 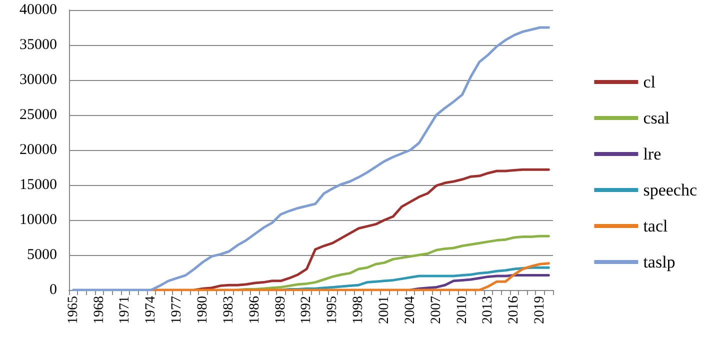 What do you see at coordinates (652, 154) in the screenshot?
I see `legend-label: lre` at bounding box center [652, 154].